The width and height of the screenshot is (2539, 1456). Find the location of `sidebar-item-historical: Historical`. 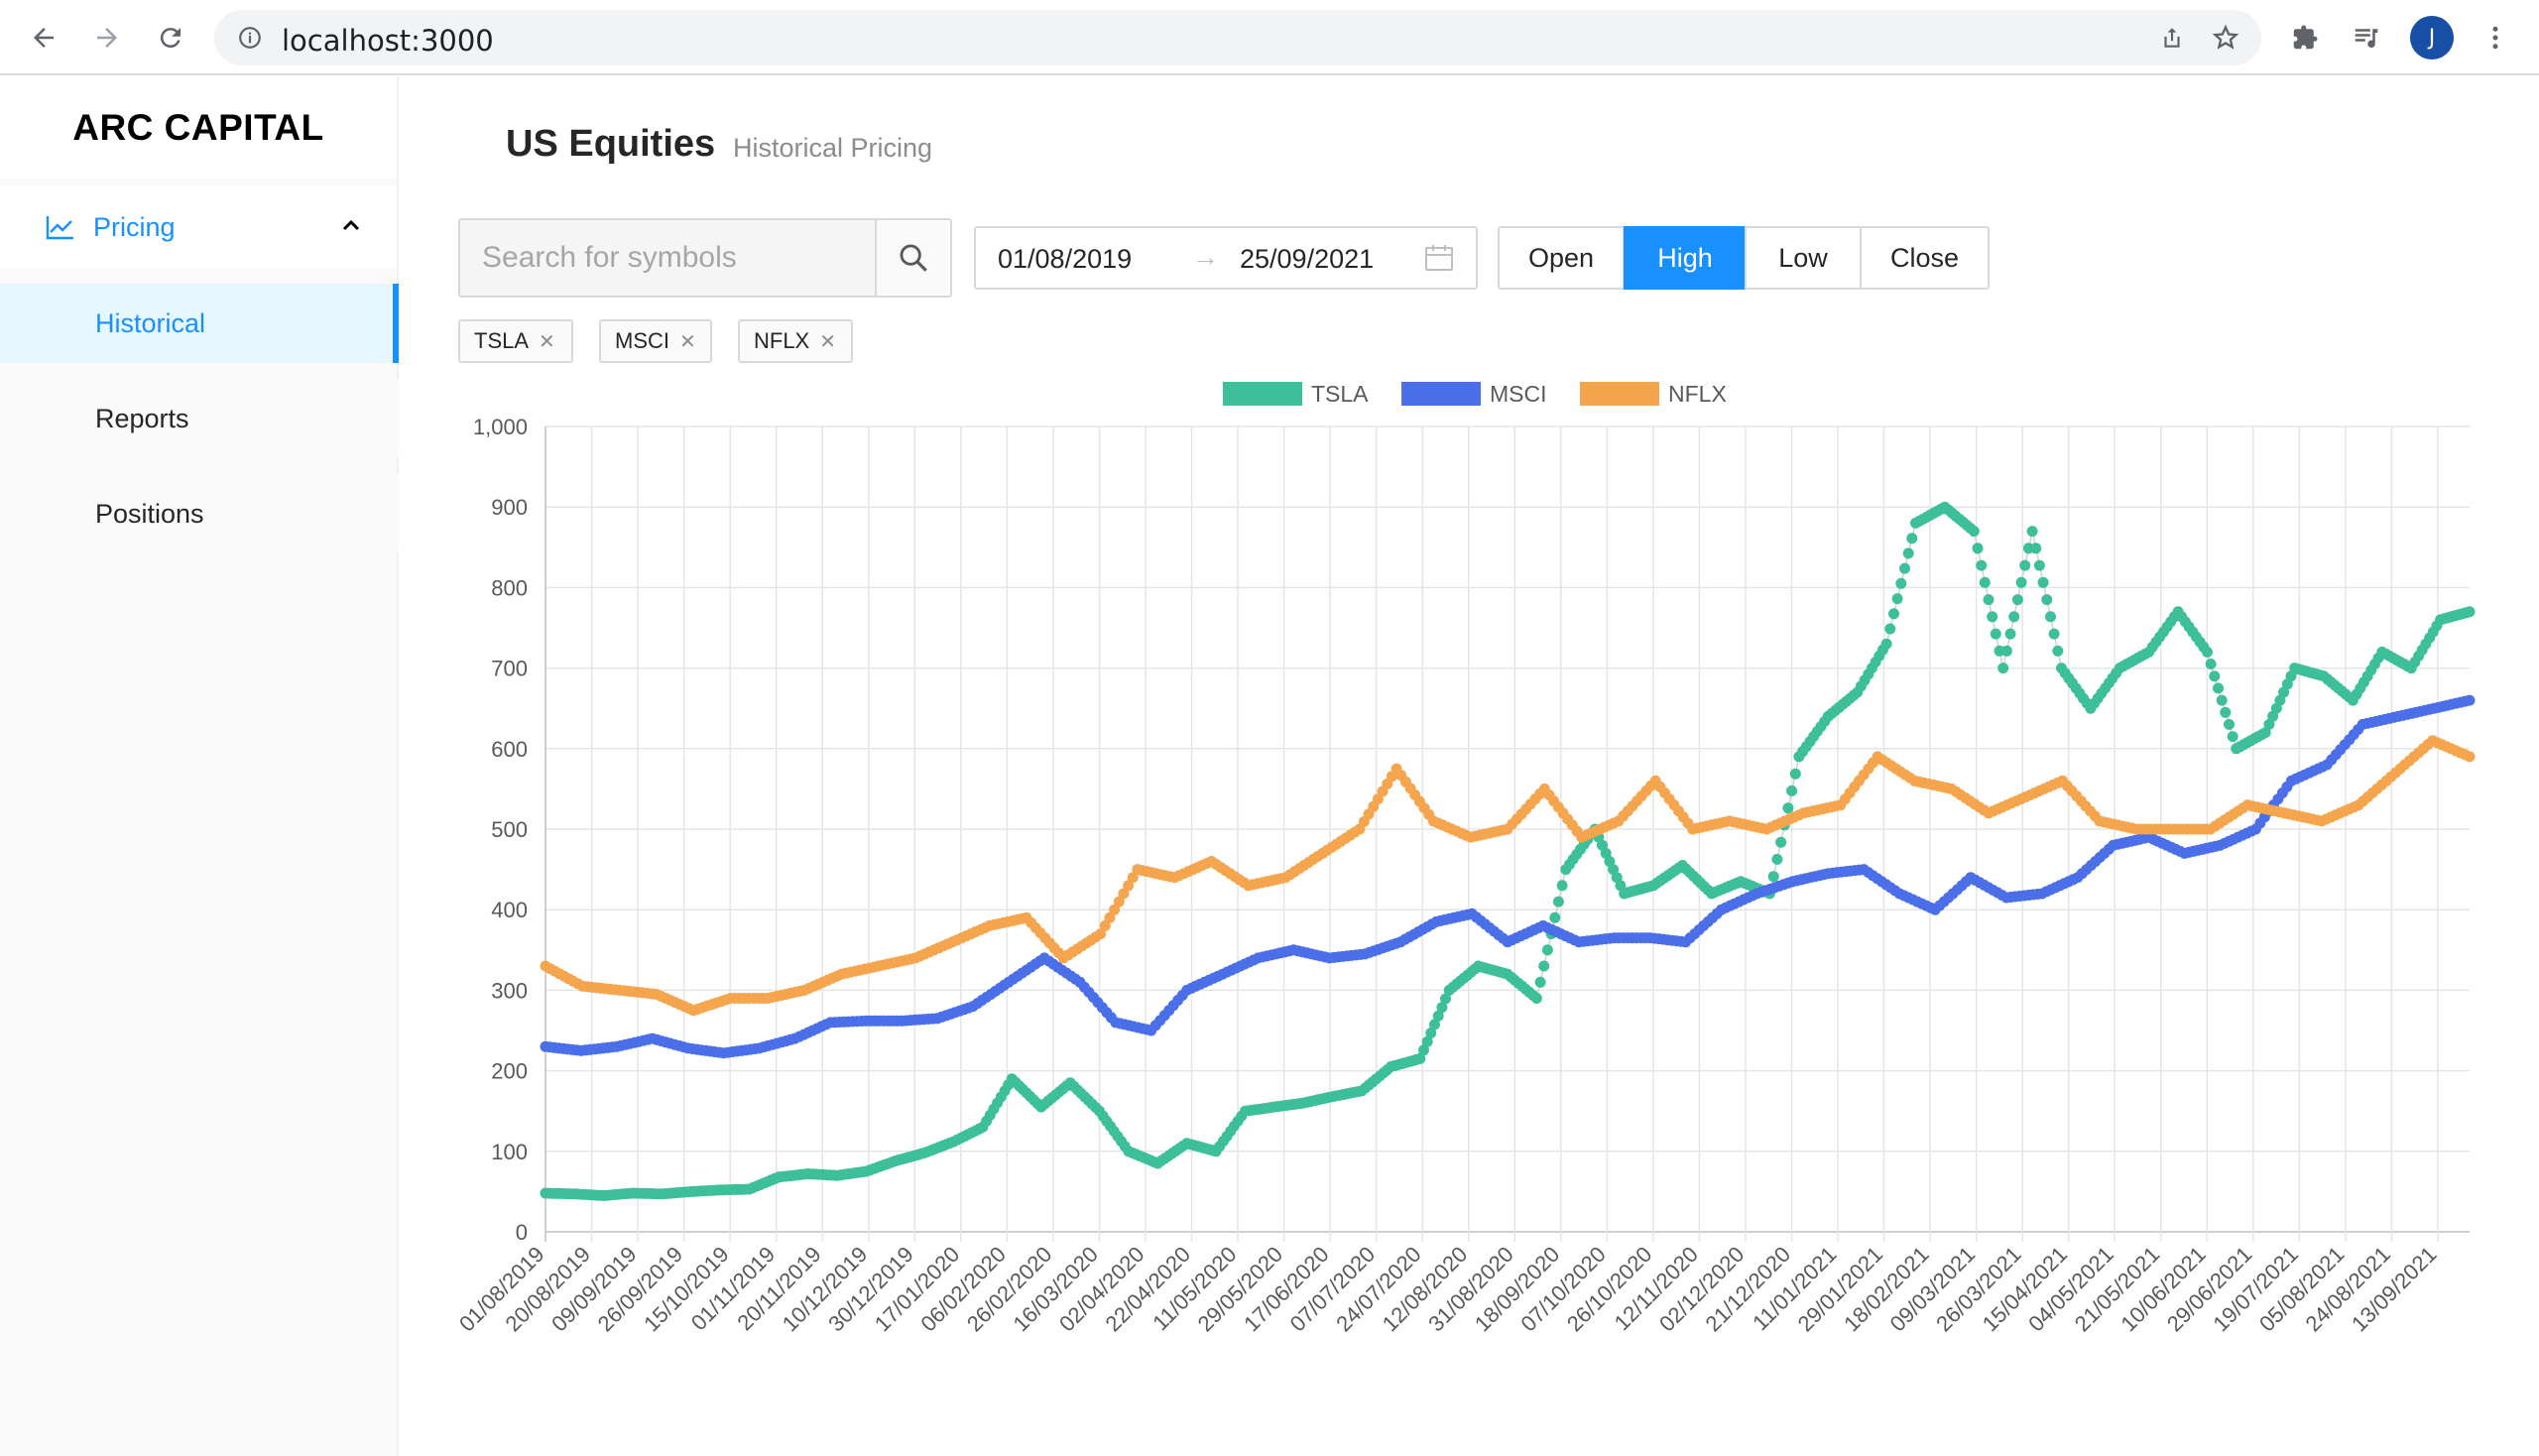

sidebar-item-historical: Historical is located at coordinates (200, 323).